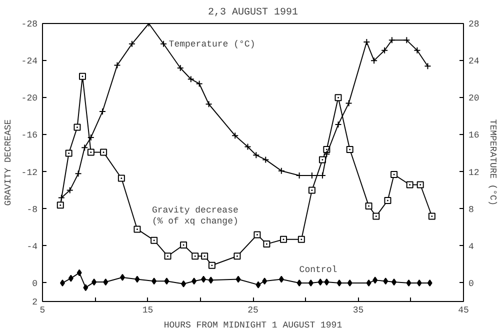  What do you see at coordinates (474, 61) in the screenshot?
I see `y2-tick-label: 24` at bounding box center [474, 61].